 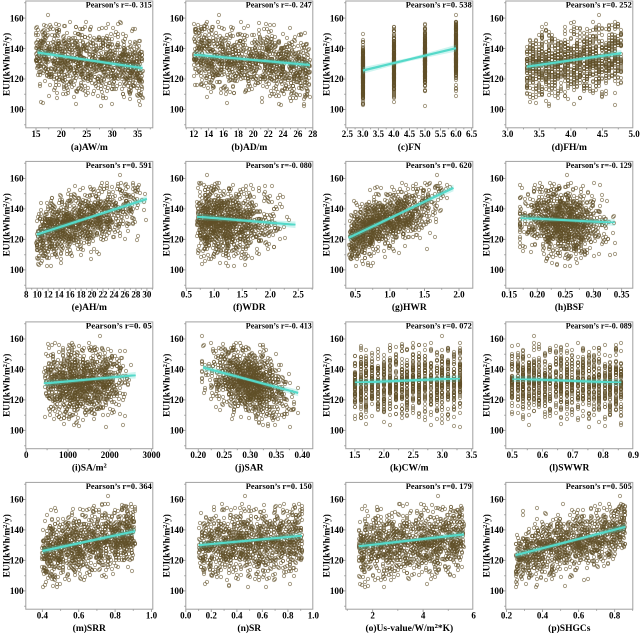 What do you see at coordinates (439, 165) in the screenshot?
I see `svg-text: Pearson’s r=0. 620` at bounding box center [439, 165].